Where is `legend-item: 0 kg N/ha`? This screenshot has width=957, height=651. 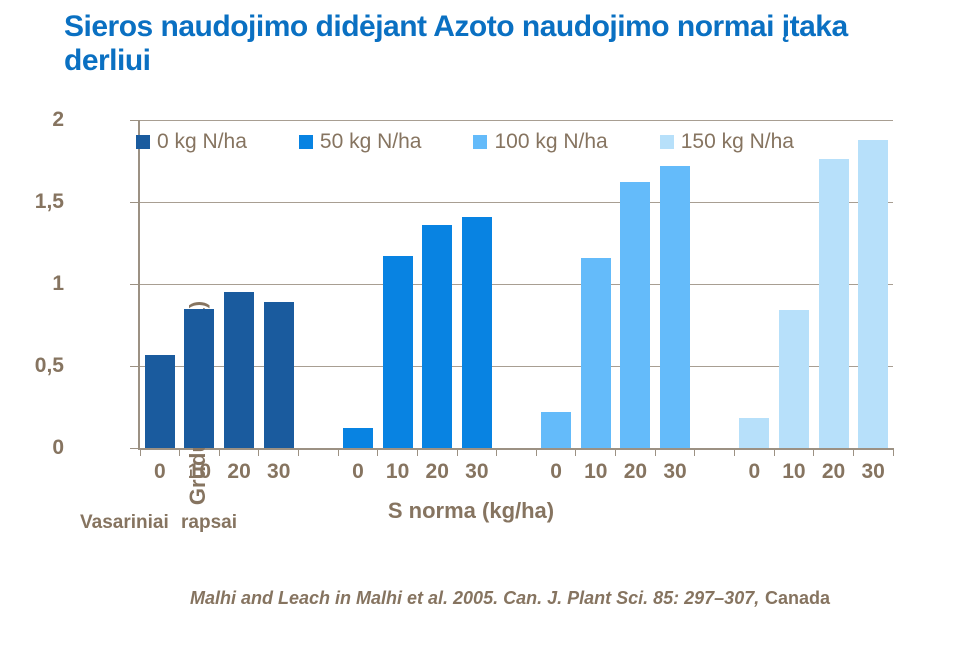 legend-item: 0 kg N/ha is located at coordinates (191, 142).